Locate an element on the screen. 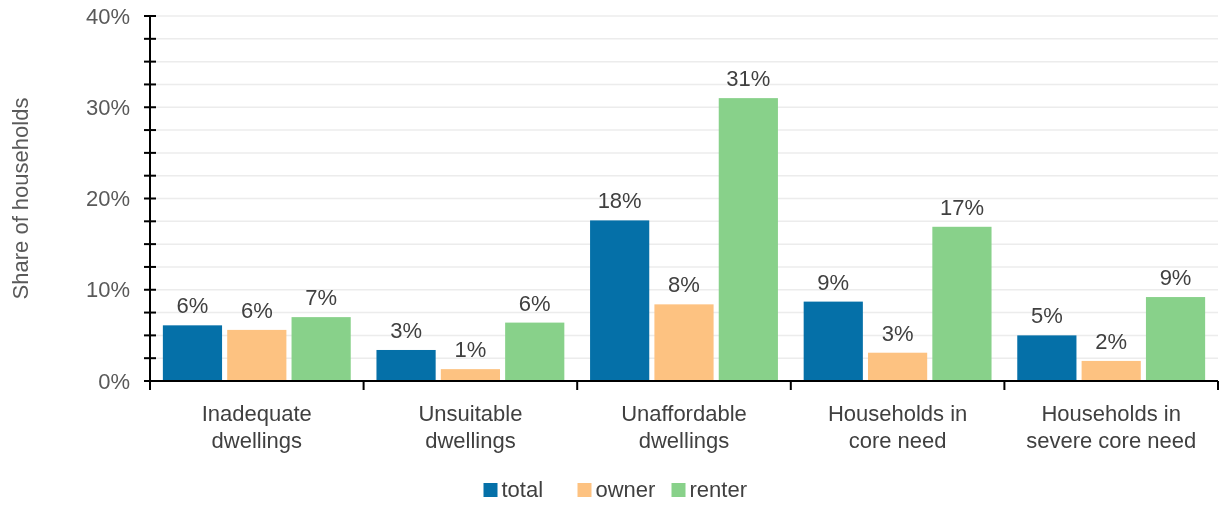 This screenshot has width=1221, height=513. y-axis-title: Share of households is located at coordinates (20, 198).